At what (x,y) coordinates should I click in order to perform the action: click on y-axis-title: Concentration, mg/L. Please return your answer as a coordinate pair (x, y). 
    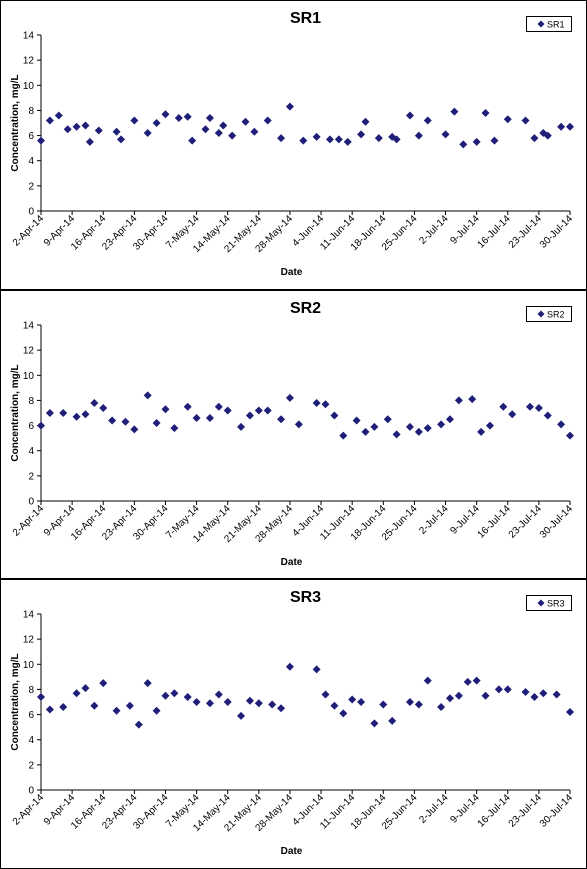
    Looking at the image, I should click on (15, 412).